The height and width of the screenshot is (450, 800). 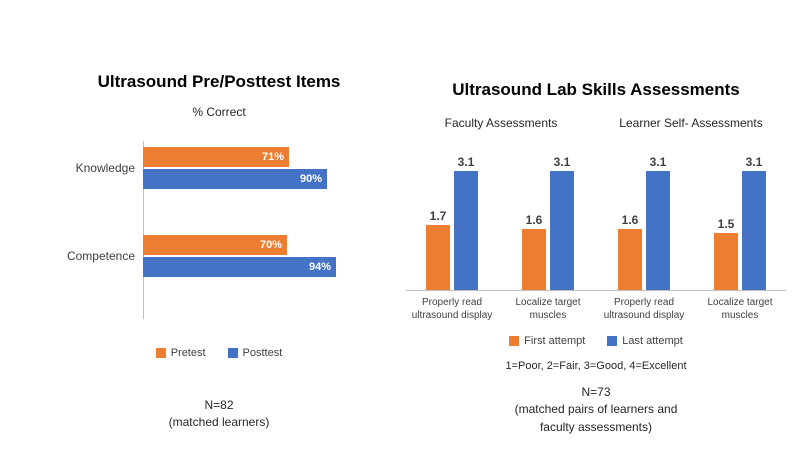 I want to click on first-attempt-bar-wrap-4: 1.5, so click(x=726, y=253).